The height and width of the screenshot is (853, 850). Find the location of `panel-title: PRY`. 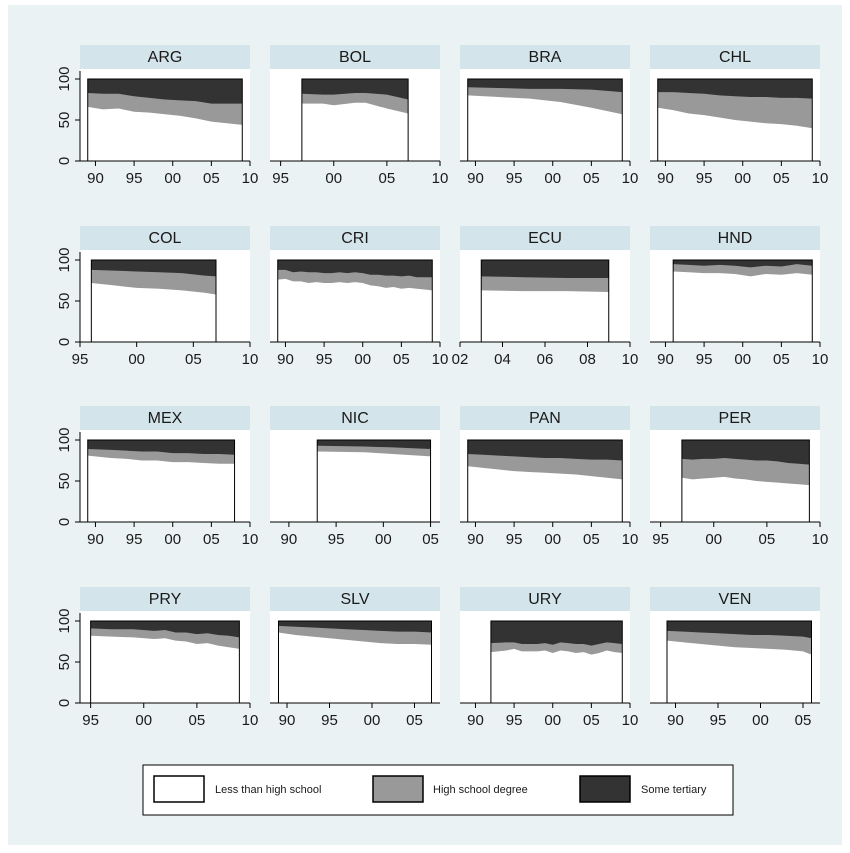

panel-title: PRY is located at coordinates (165, 599).